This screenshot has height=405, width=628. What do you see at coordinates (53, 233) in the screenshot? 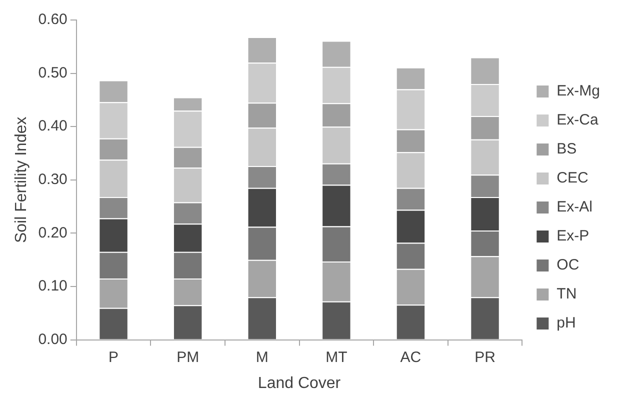
I see `y-tick-label: 0.20` at bounding box center [53, 233].